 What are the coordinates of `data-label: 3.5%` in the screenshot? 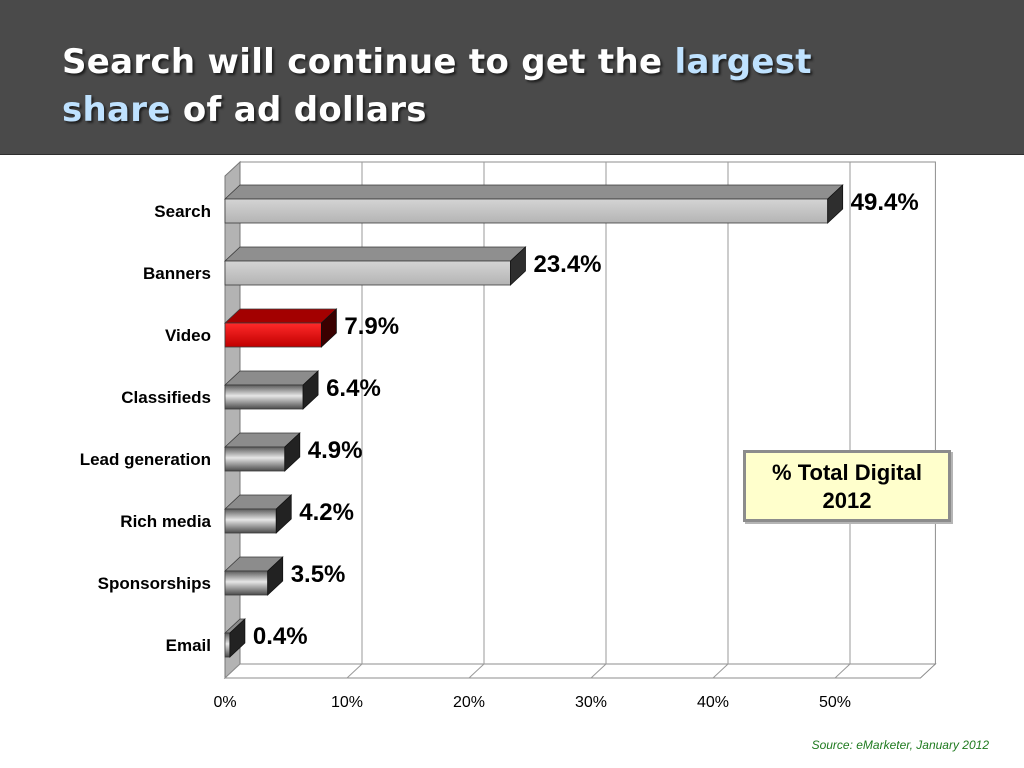 It's located at (318, 574).